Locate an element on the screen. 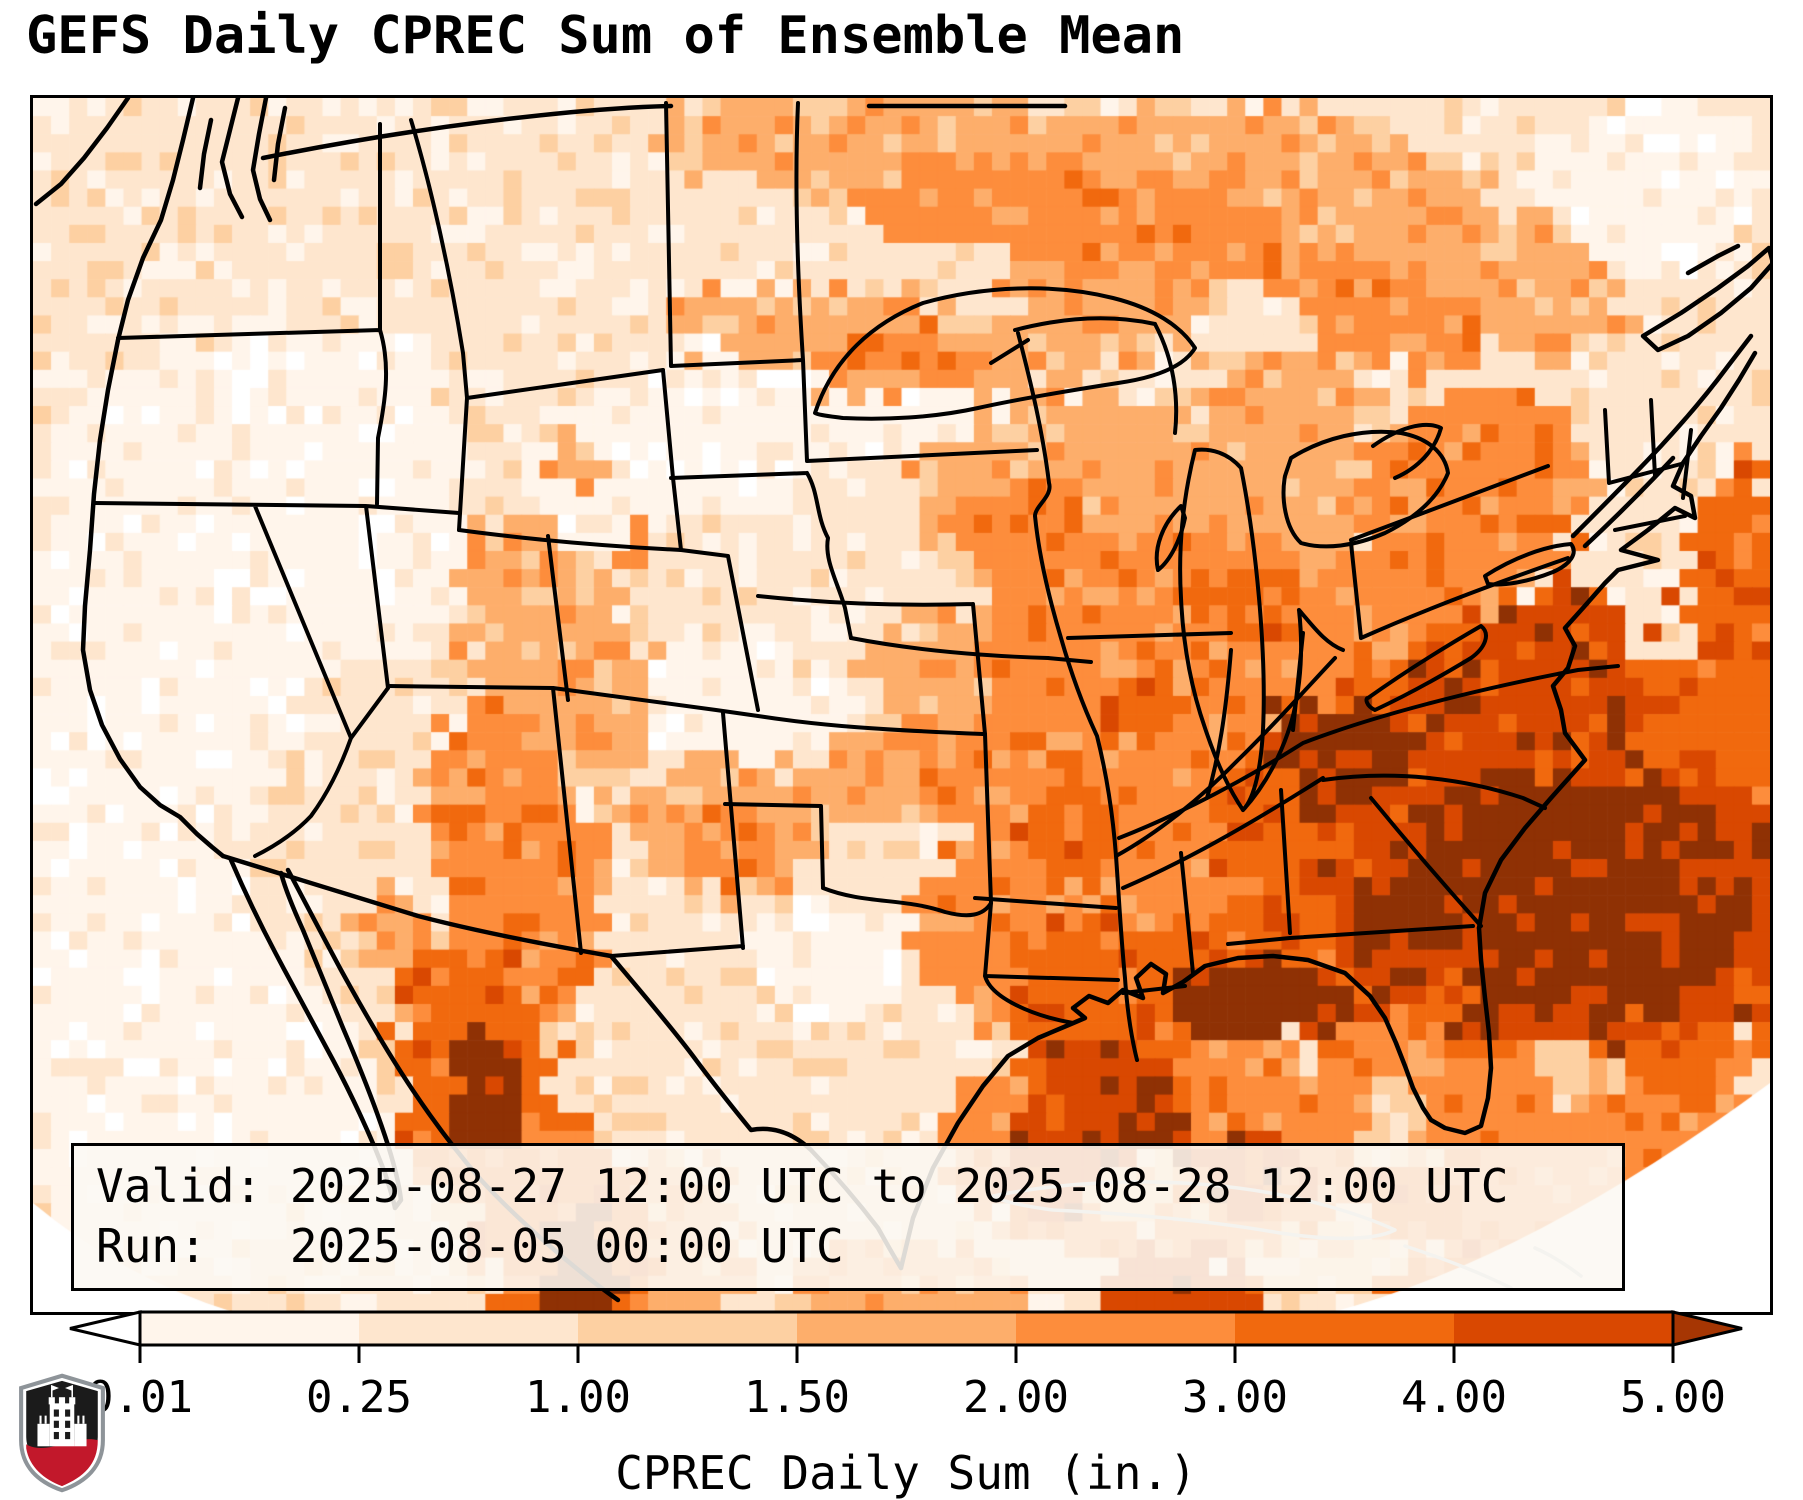  niu-logo is located at coordinates (62, 1433).